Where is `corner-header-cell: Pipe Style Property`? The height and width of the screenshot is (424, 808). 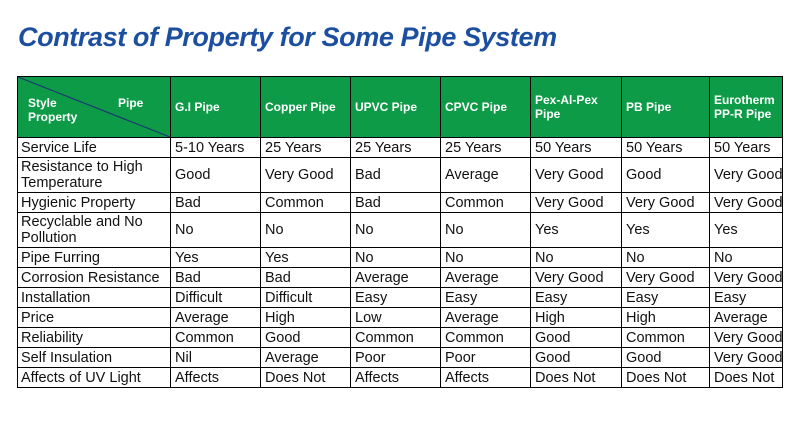 corner-header-cell: Pipe Style Property is located at coordinates (94, 107).